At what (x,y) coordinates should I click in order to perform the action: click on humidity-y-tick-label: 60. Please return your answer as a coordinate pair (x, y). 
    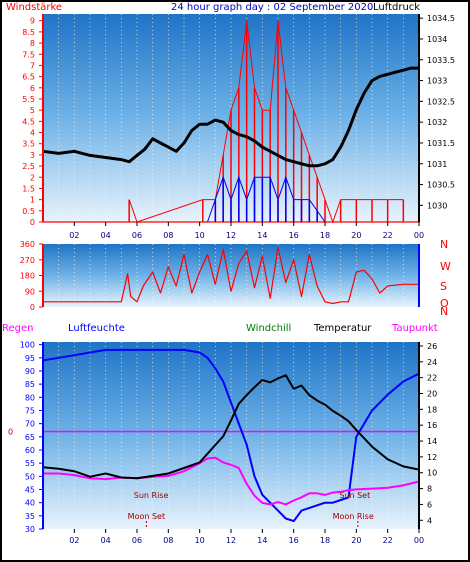
    Looking at the image, I should click on (30, 450).